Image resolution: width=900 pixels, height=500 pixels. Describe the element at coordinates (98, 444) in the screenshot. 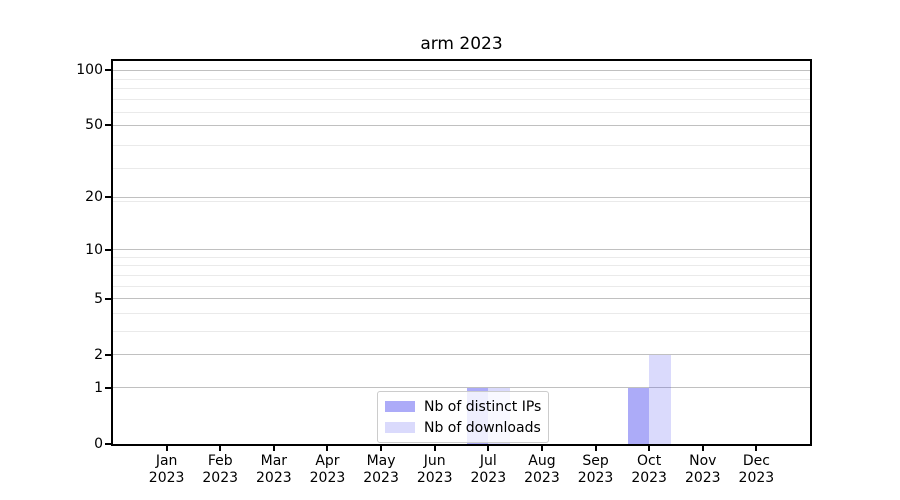

I see `y-tick-label: 0` at that location.